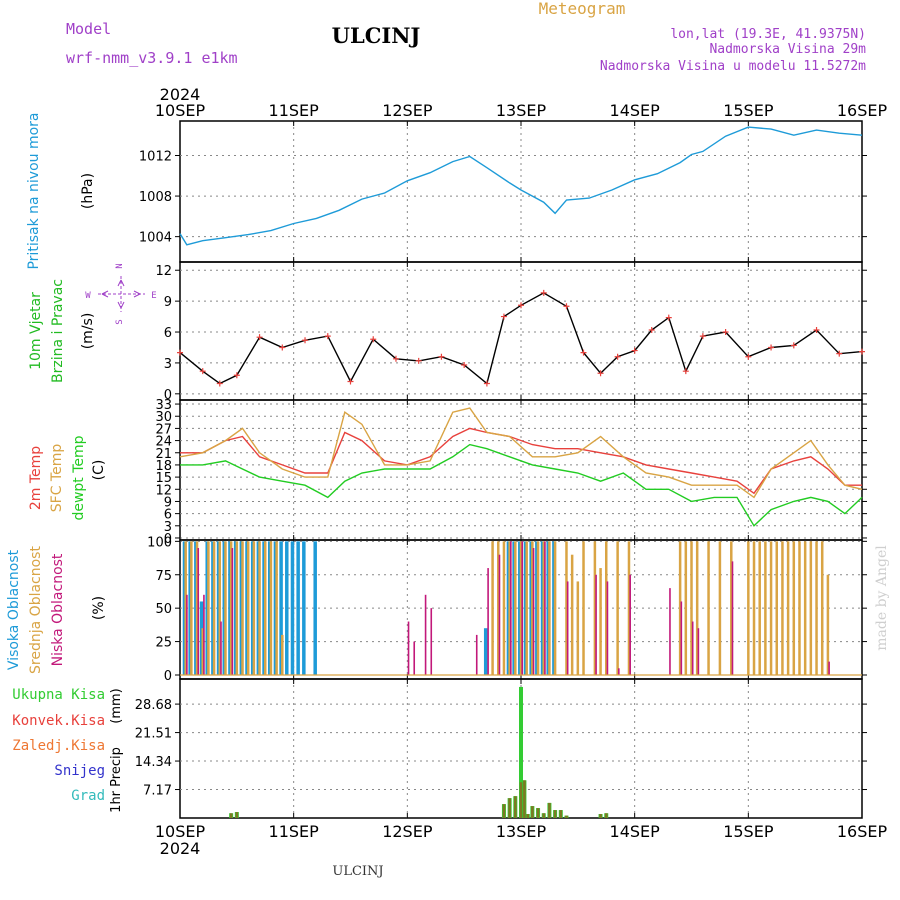 The width and height of the screenshot is (900, 900). I want to click on y-tick-label: 50, so click(163, 609).